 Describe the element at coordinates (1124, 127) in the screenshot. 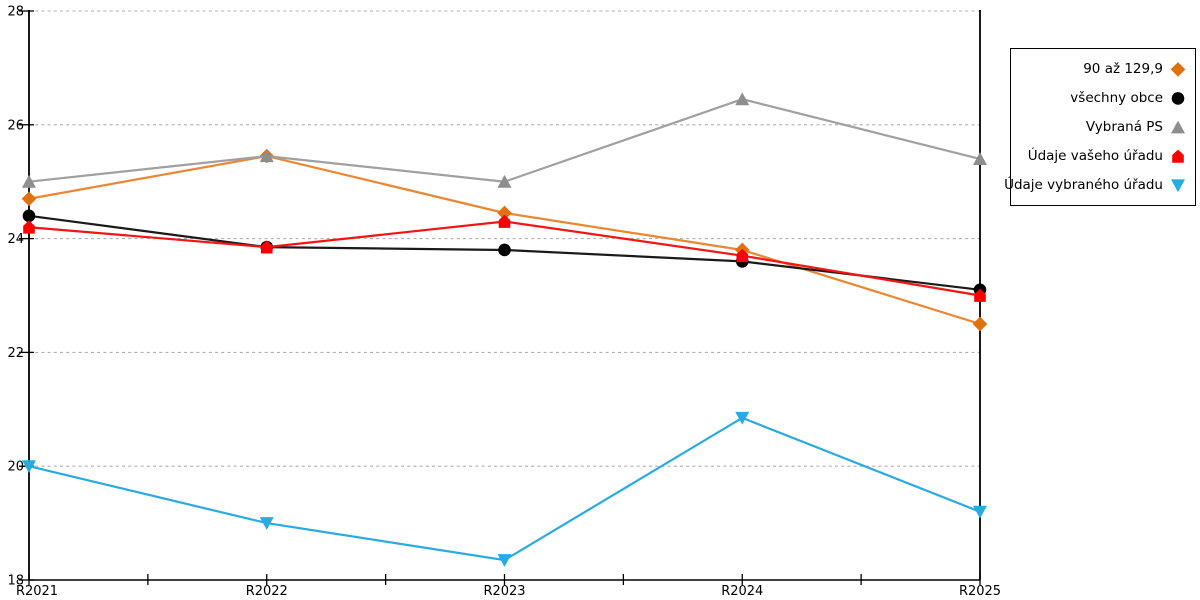

I see `legend-label: Vybraná PS` at that location.